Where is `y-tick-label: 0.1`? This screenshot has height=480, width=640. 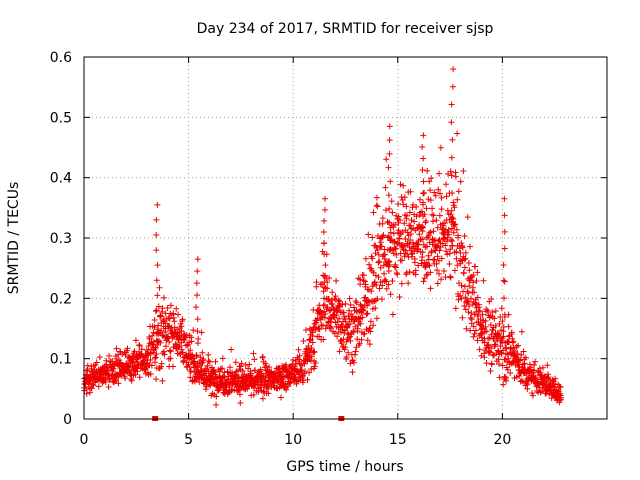 y-tick-label: 0.1 is located at coordinates (61, 360).